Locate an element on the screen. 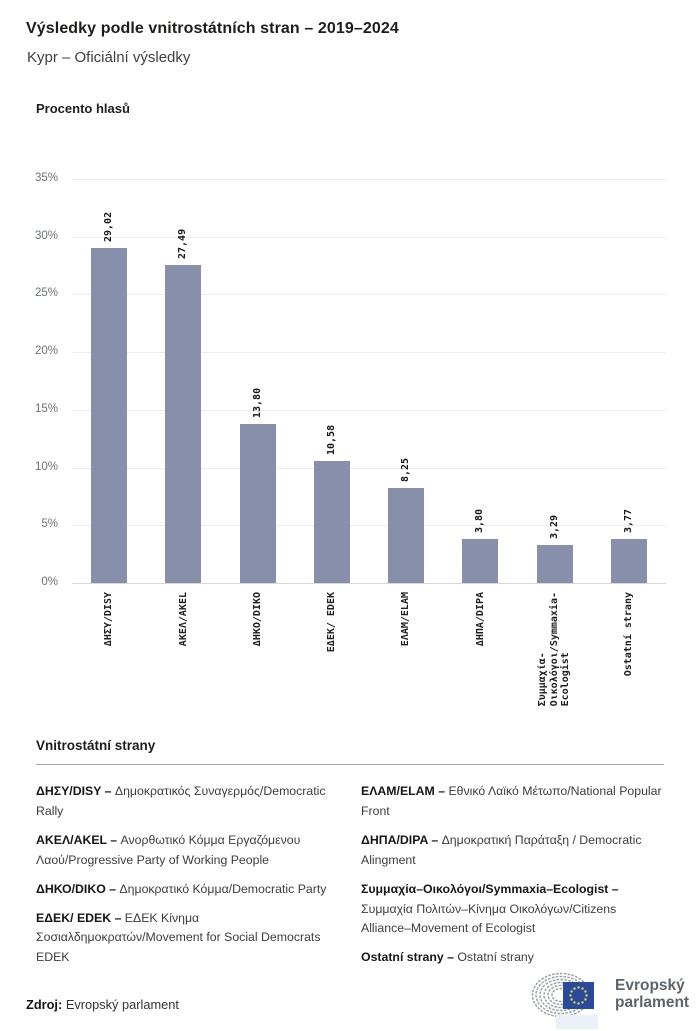 The image size is (700, 1031). bar-value-label: 3,80 is located at coordinates (480, 521).